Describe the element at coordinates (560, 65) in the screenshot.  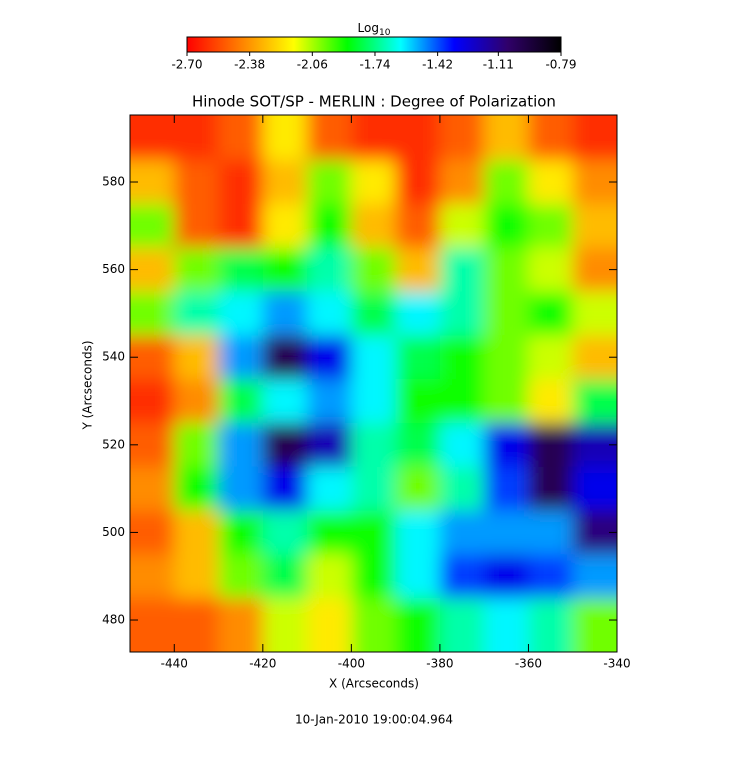
I see `colorbar-tick-label: -0.79` at that location.